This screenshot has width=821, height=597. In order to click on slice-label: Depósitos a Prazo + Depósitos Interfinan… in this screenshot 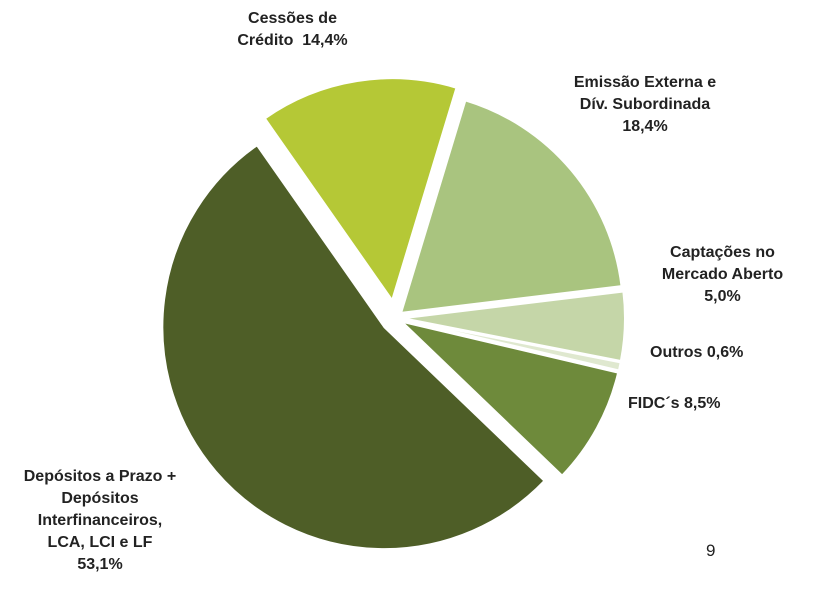, I will do `click(100, 521)`.